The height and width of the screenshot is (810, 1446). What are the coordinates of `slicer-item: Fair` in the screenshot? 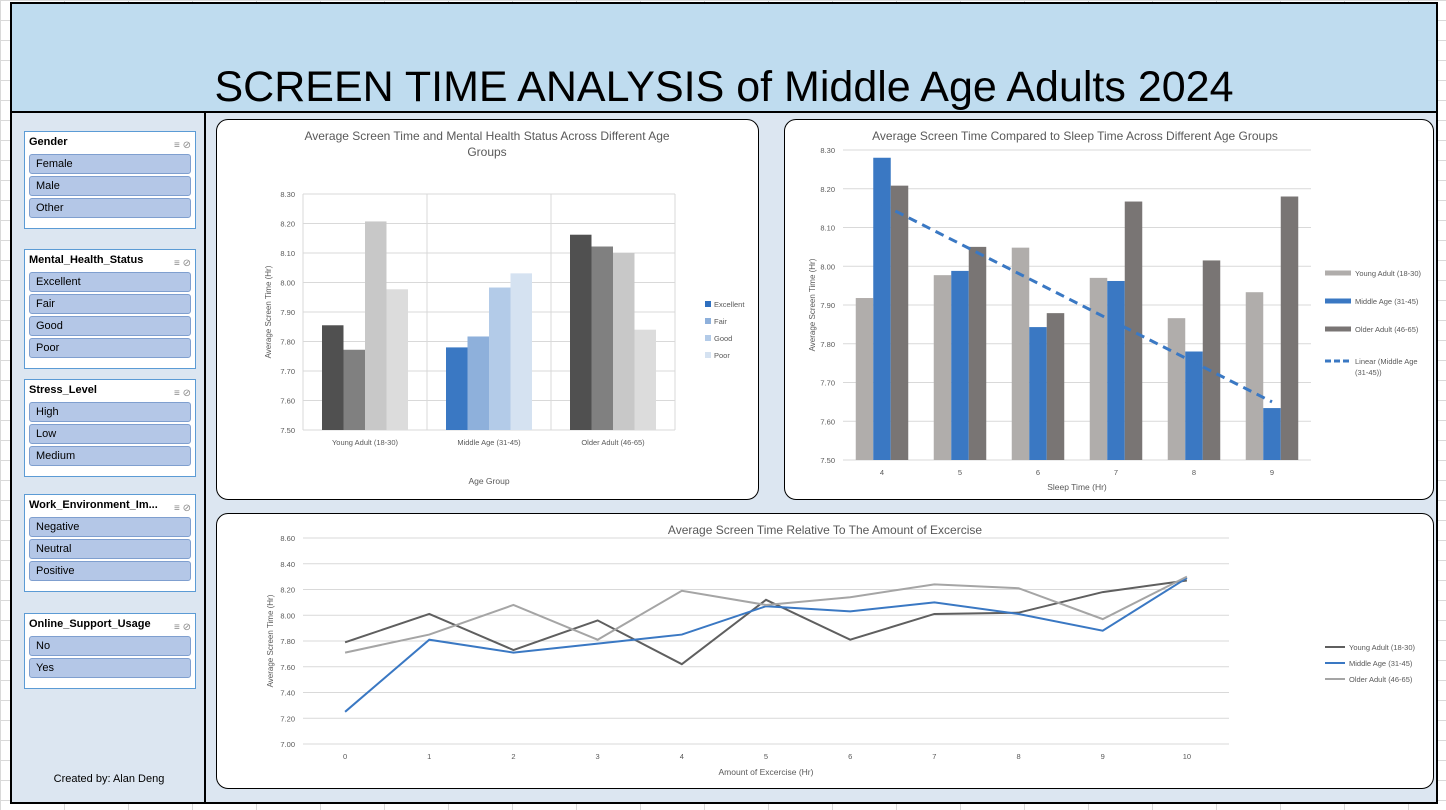 It's located at (110, 304).